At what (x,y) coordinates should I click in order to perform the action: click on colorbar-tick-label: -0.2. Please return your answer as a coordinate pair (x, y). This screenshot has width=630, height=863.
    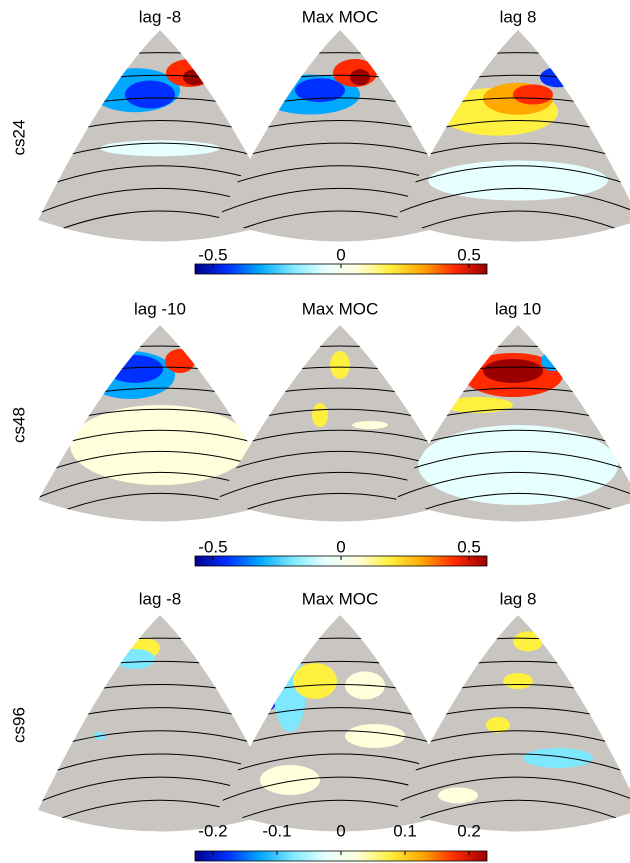
    Looking at the image, I should click on (212, 830).